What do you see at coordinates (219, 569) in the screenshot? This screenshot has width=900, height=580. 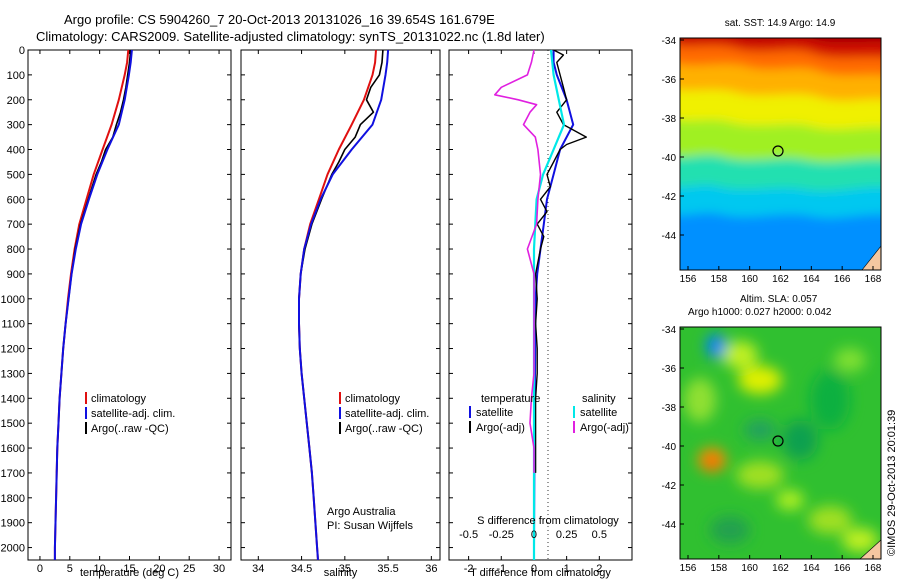 I see `x-tick-label: 30` at bounding box center [219, 569].